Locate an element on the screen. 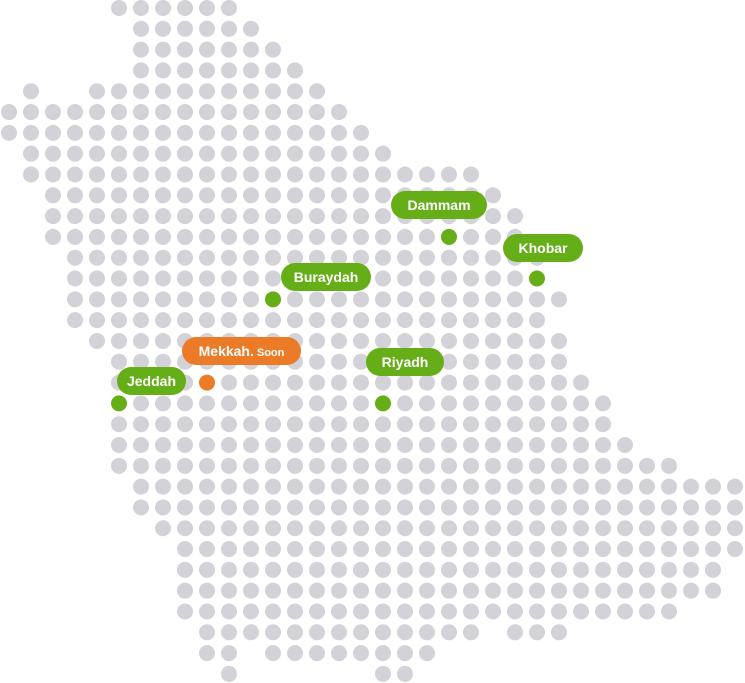  city-marker-mekkah is located at coordinates (207, 382).